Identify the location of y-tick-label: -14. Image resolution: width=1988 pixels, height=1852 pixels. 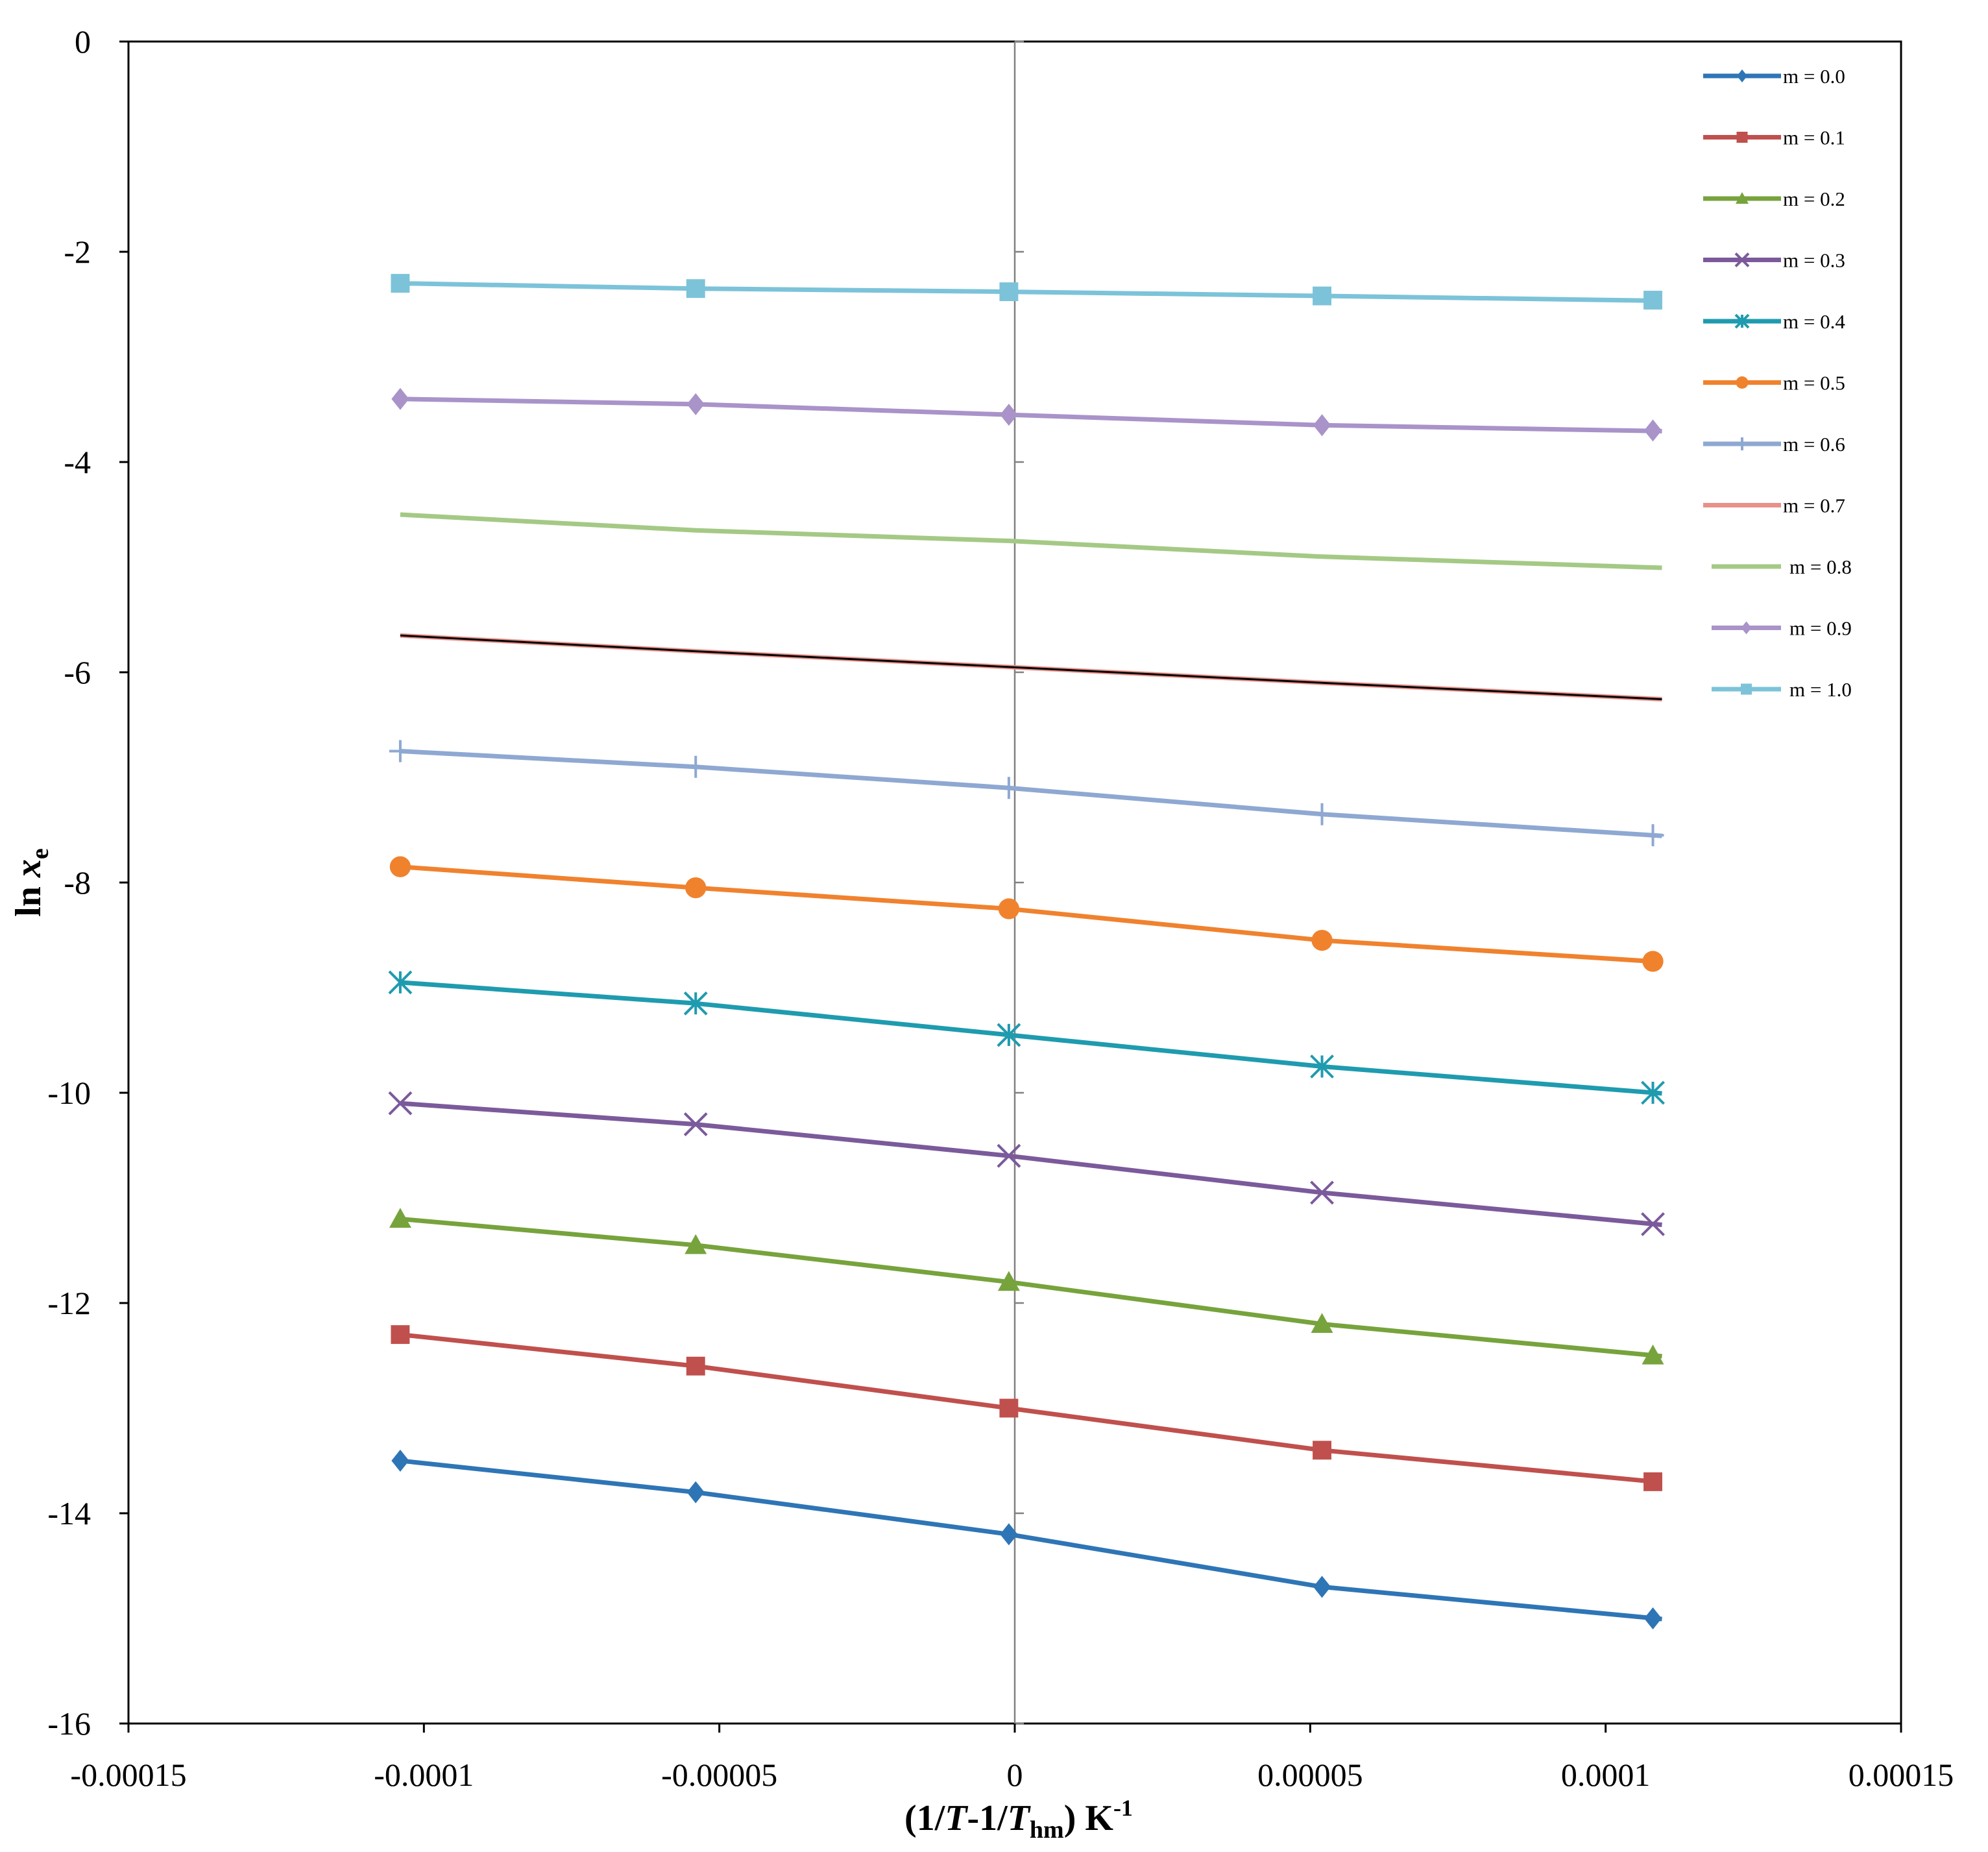
(69, 1513).